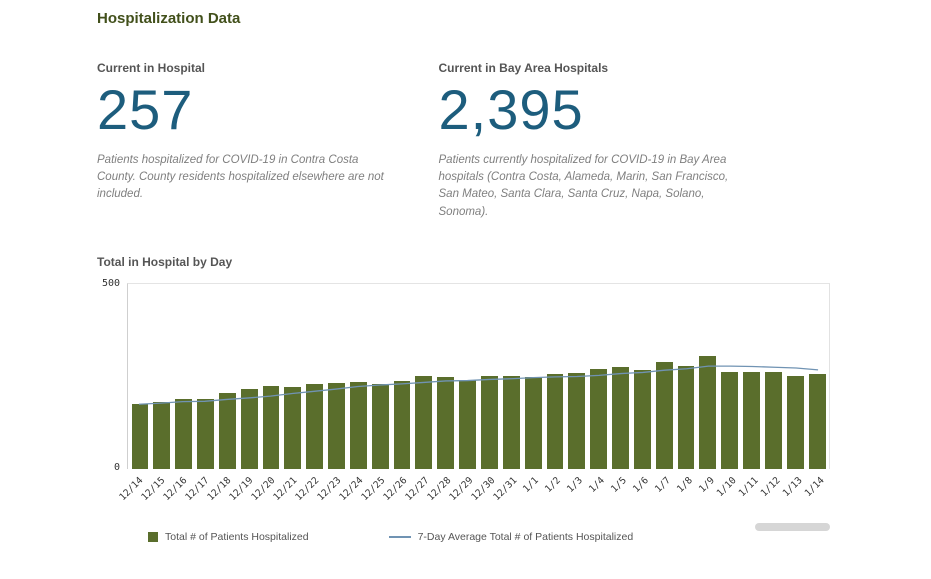 The width and height of the screenshot is (931, 579). I want to click on legend-item-bars: Total # of Patients Hospitalized, so click(228, 537).